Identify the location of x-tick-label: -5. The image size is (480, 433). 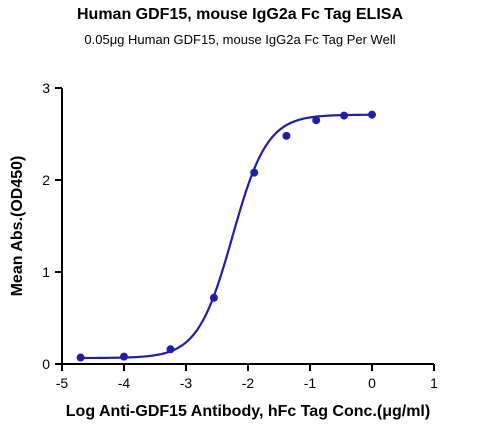
(62, 383).